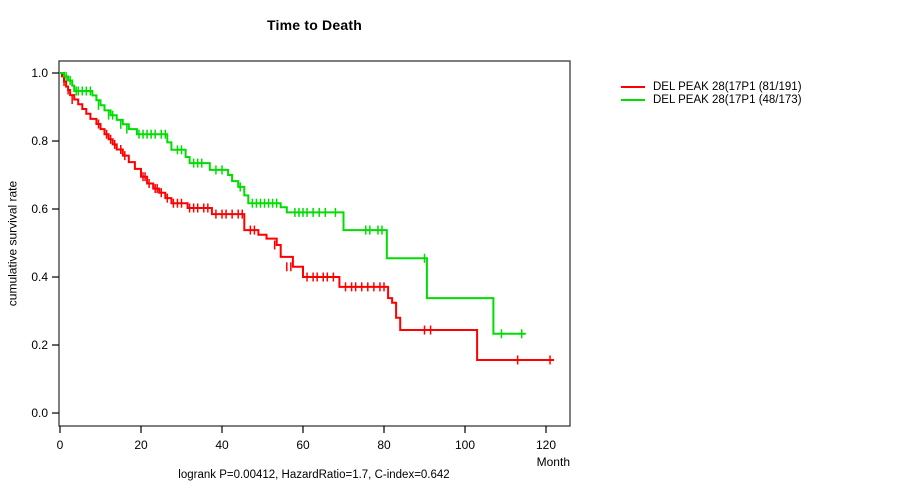 The image size is (900, 500). Describe the element at coordinates (39, 413) in the screenshot. I see `y-tick-label: 0.0` at that location.